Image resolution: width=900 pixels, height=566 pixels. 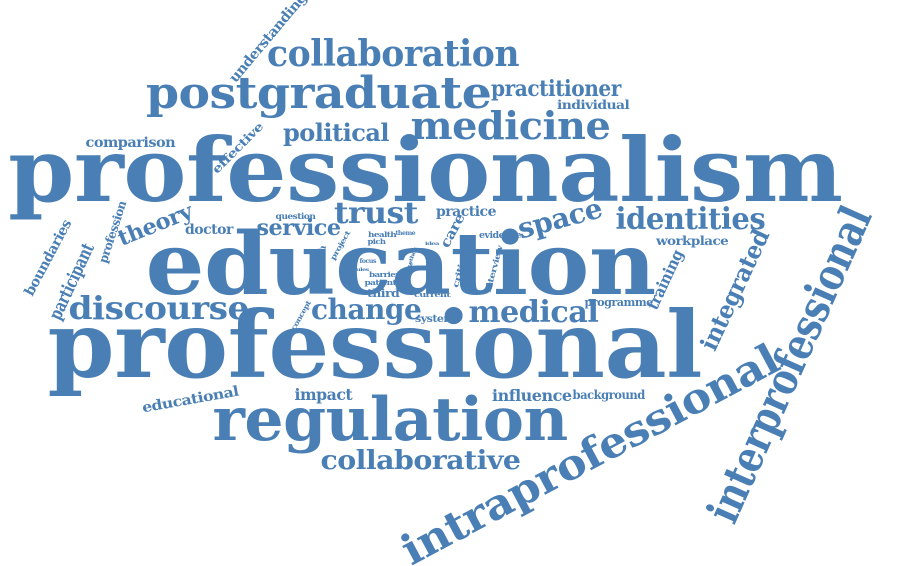 What do you see at coordinates (510, 125) in the screenshot?
I see `word-medicine: medicine` at bounding box center [510, 125].